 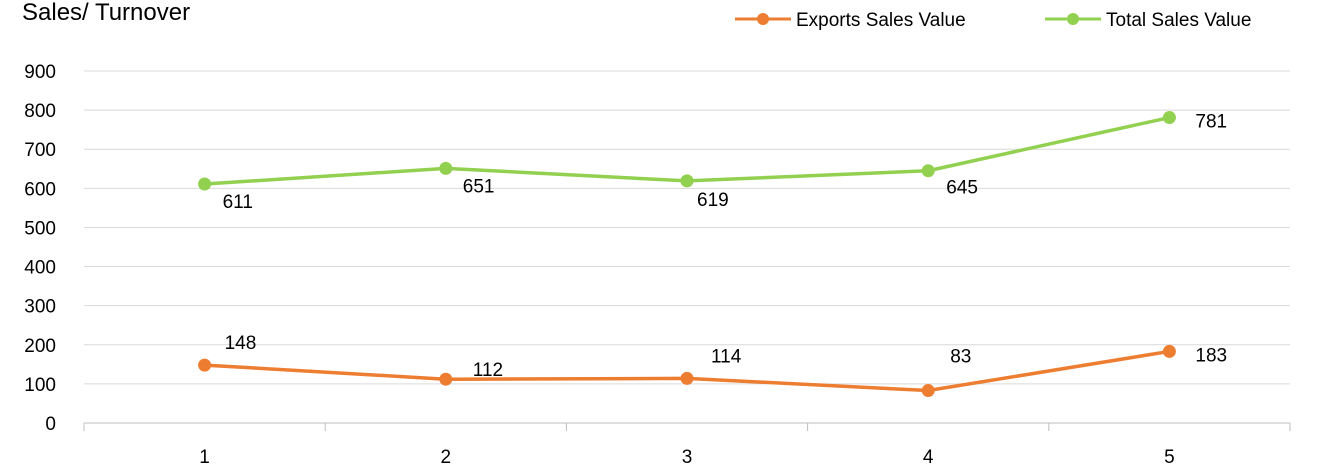 What do you see at coordinates (881, 20) in the screenshot?
I see `legend-label-exports: Exports Sales Value` at bounding box center [881, 20].